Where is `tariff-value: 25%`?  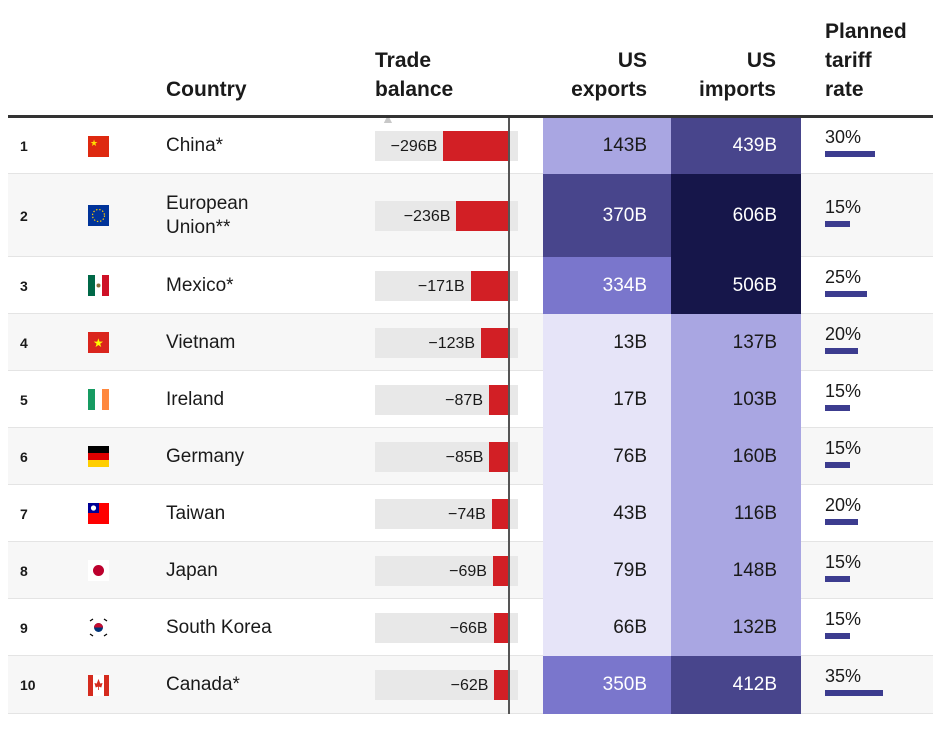
tariff-value: 25% is located at coordinates (843, 276).